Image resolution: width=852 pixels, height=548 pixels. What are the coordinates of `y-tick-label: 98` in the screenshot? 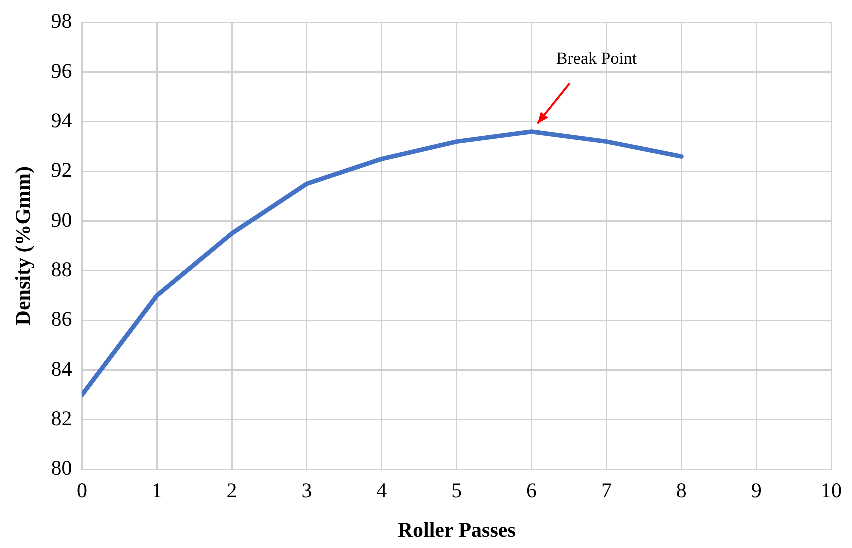 It's located at (61, 21).